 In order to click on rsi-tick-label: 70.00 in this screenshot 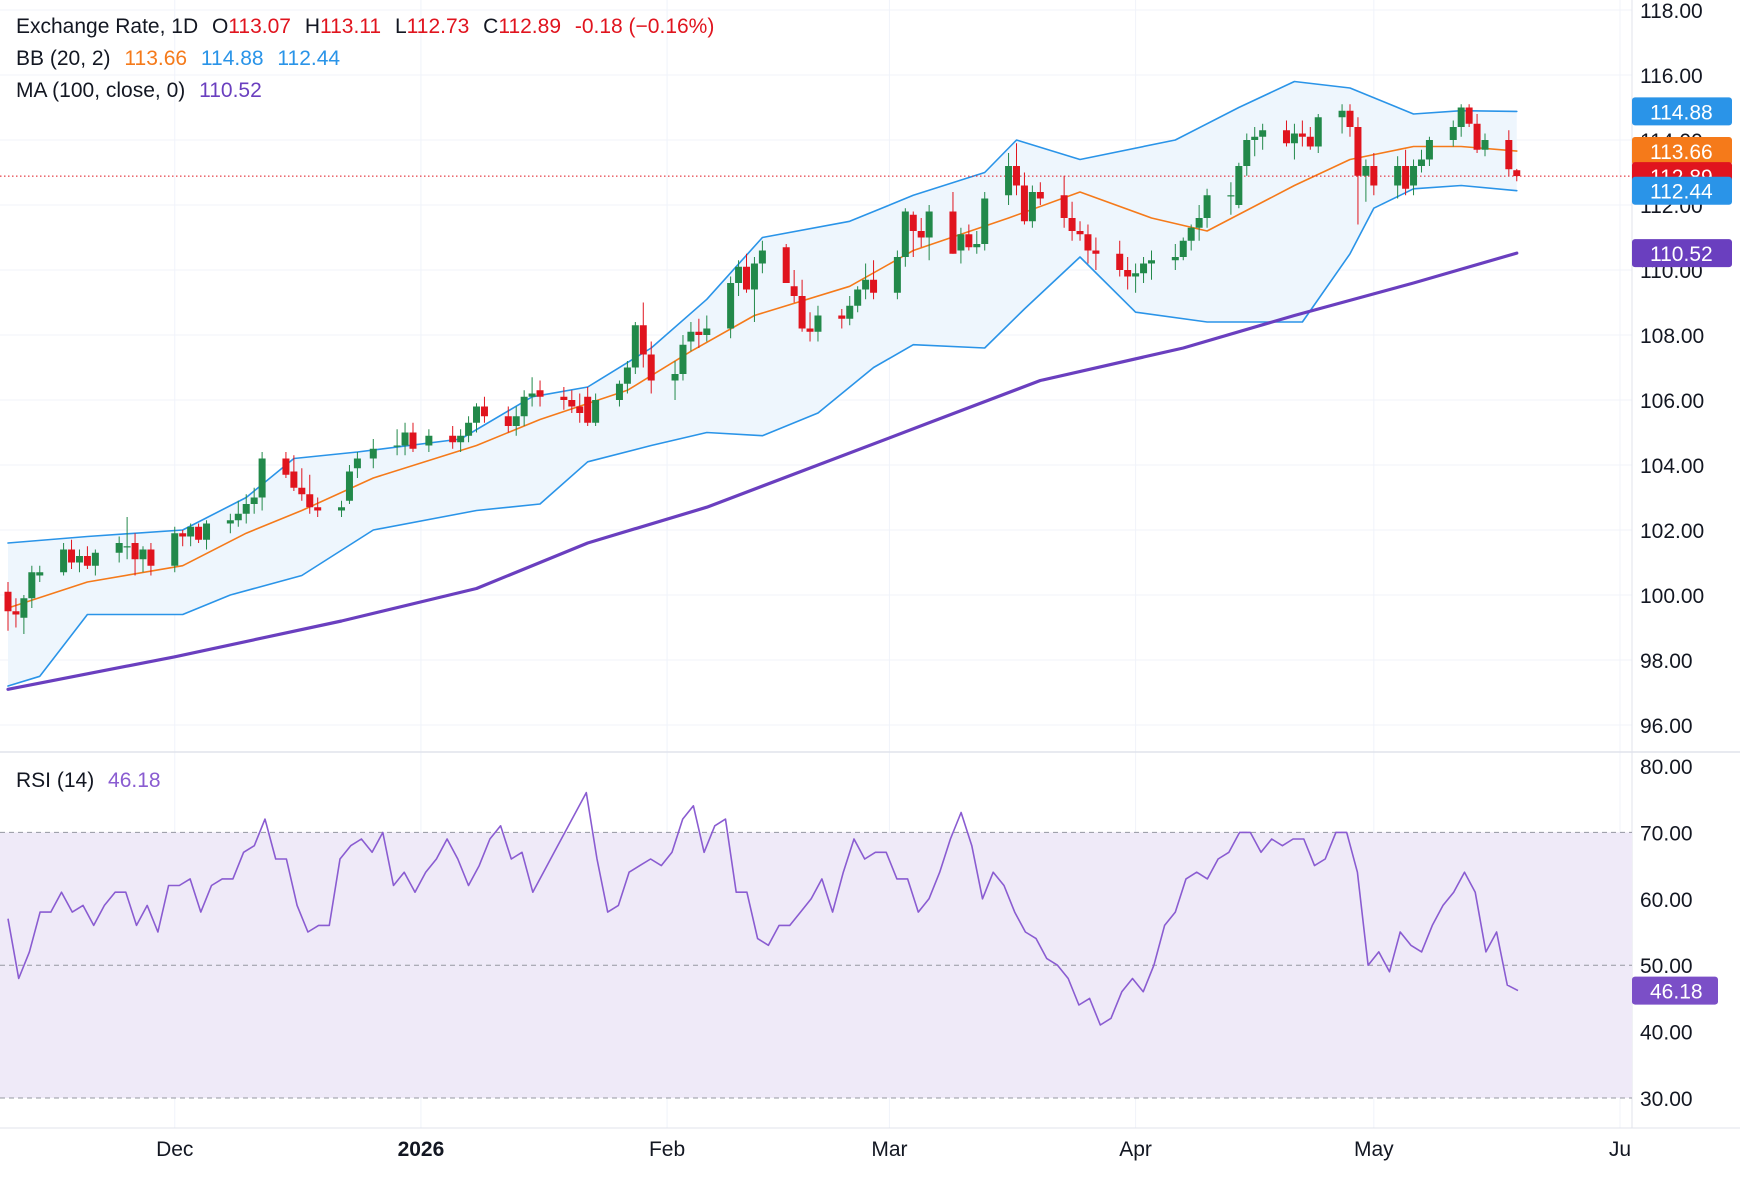, I will do `click(1666, 833)`.